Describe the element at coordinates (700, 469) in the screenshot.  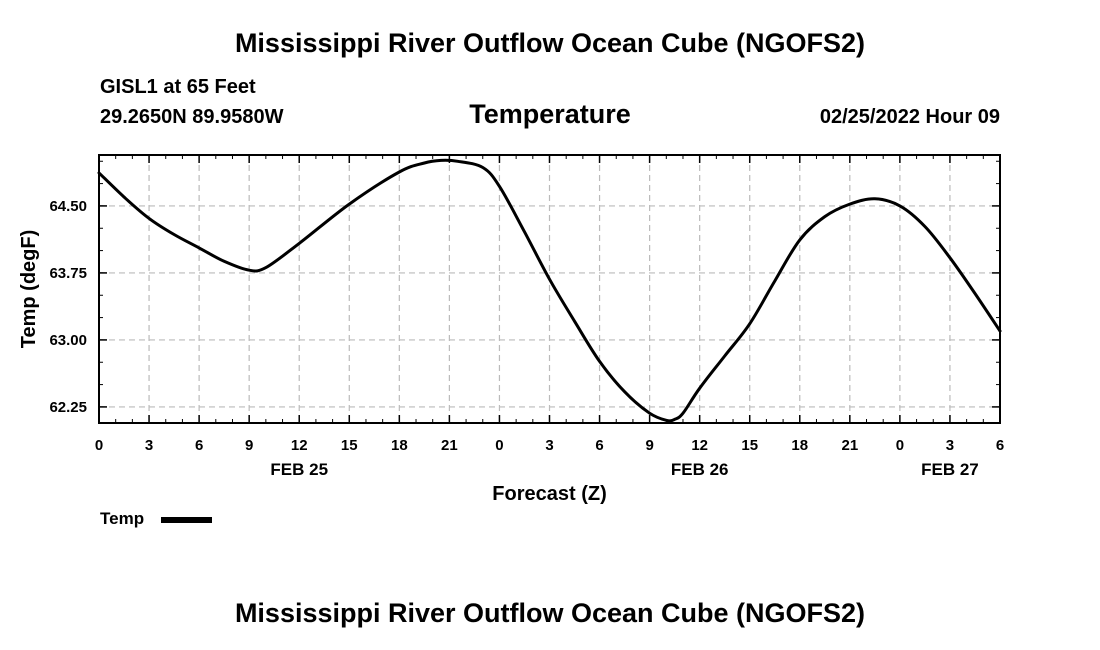
I see `date-label: FEB 26` at that location.